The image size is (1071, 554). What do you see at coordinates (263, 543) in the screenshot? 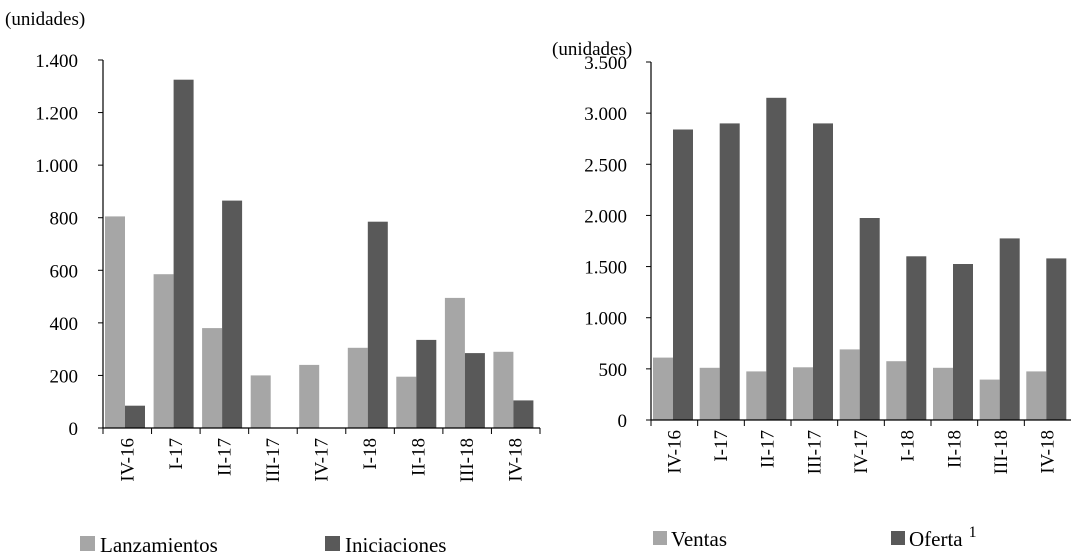
I see `chart-0-legend: Lanzamientos Iniciaciones` at bounding box center [263, 543].